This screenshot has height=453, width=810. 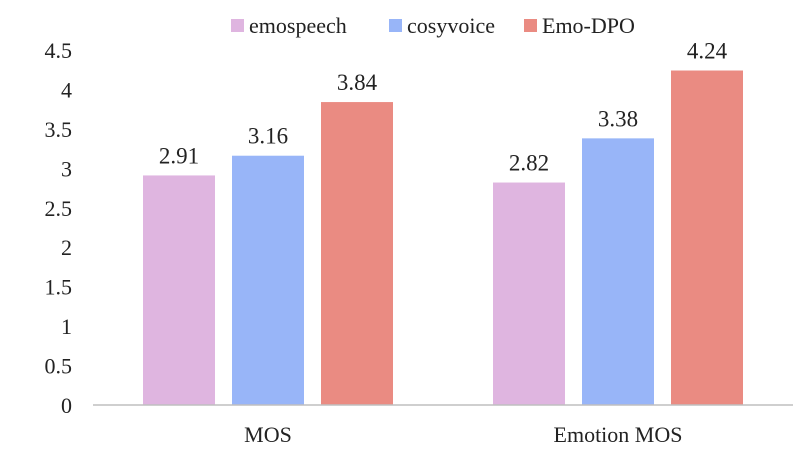 I want to click on legend-swatch-cosyvoice, so click(x=395, y=25).